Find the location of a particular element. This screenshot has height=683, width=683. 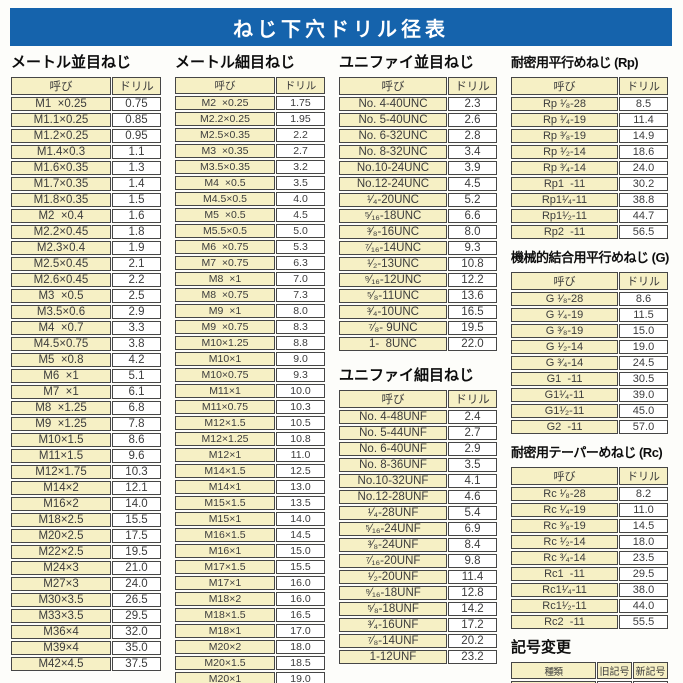

table-row: M42×4.5 37.5 is located at coordinates (86, 664).